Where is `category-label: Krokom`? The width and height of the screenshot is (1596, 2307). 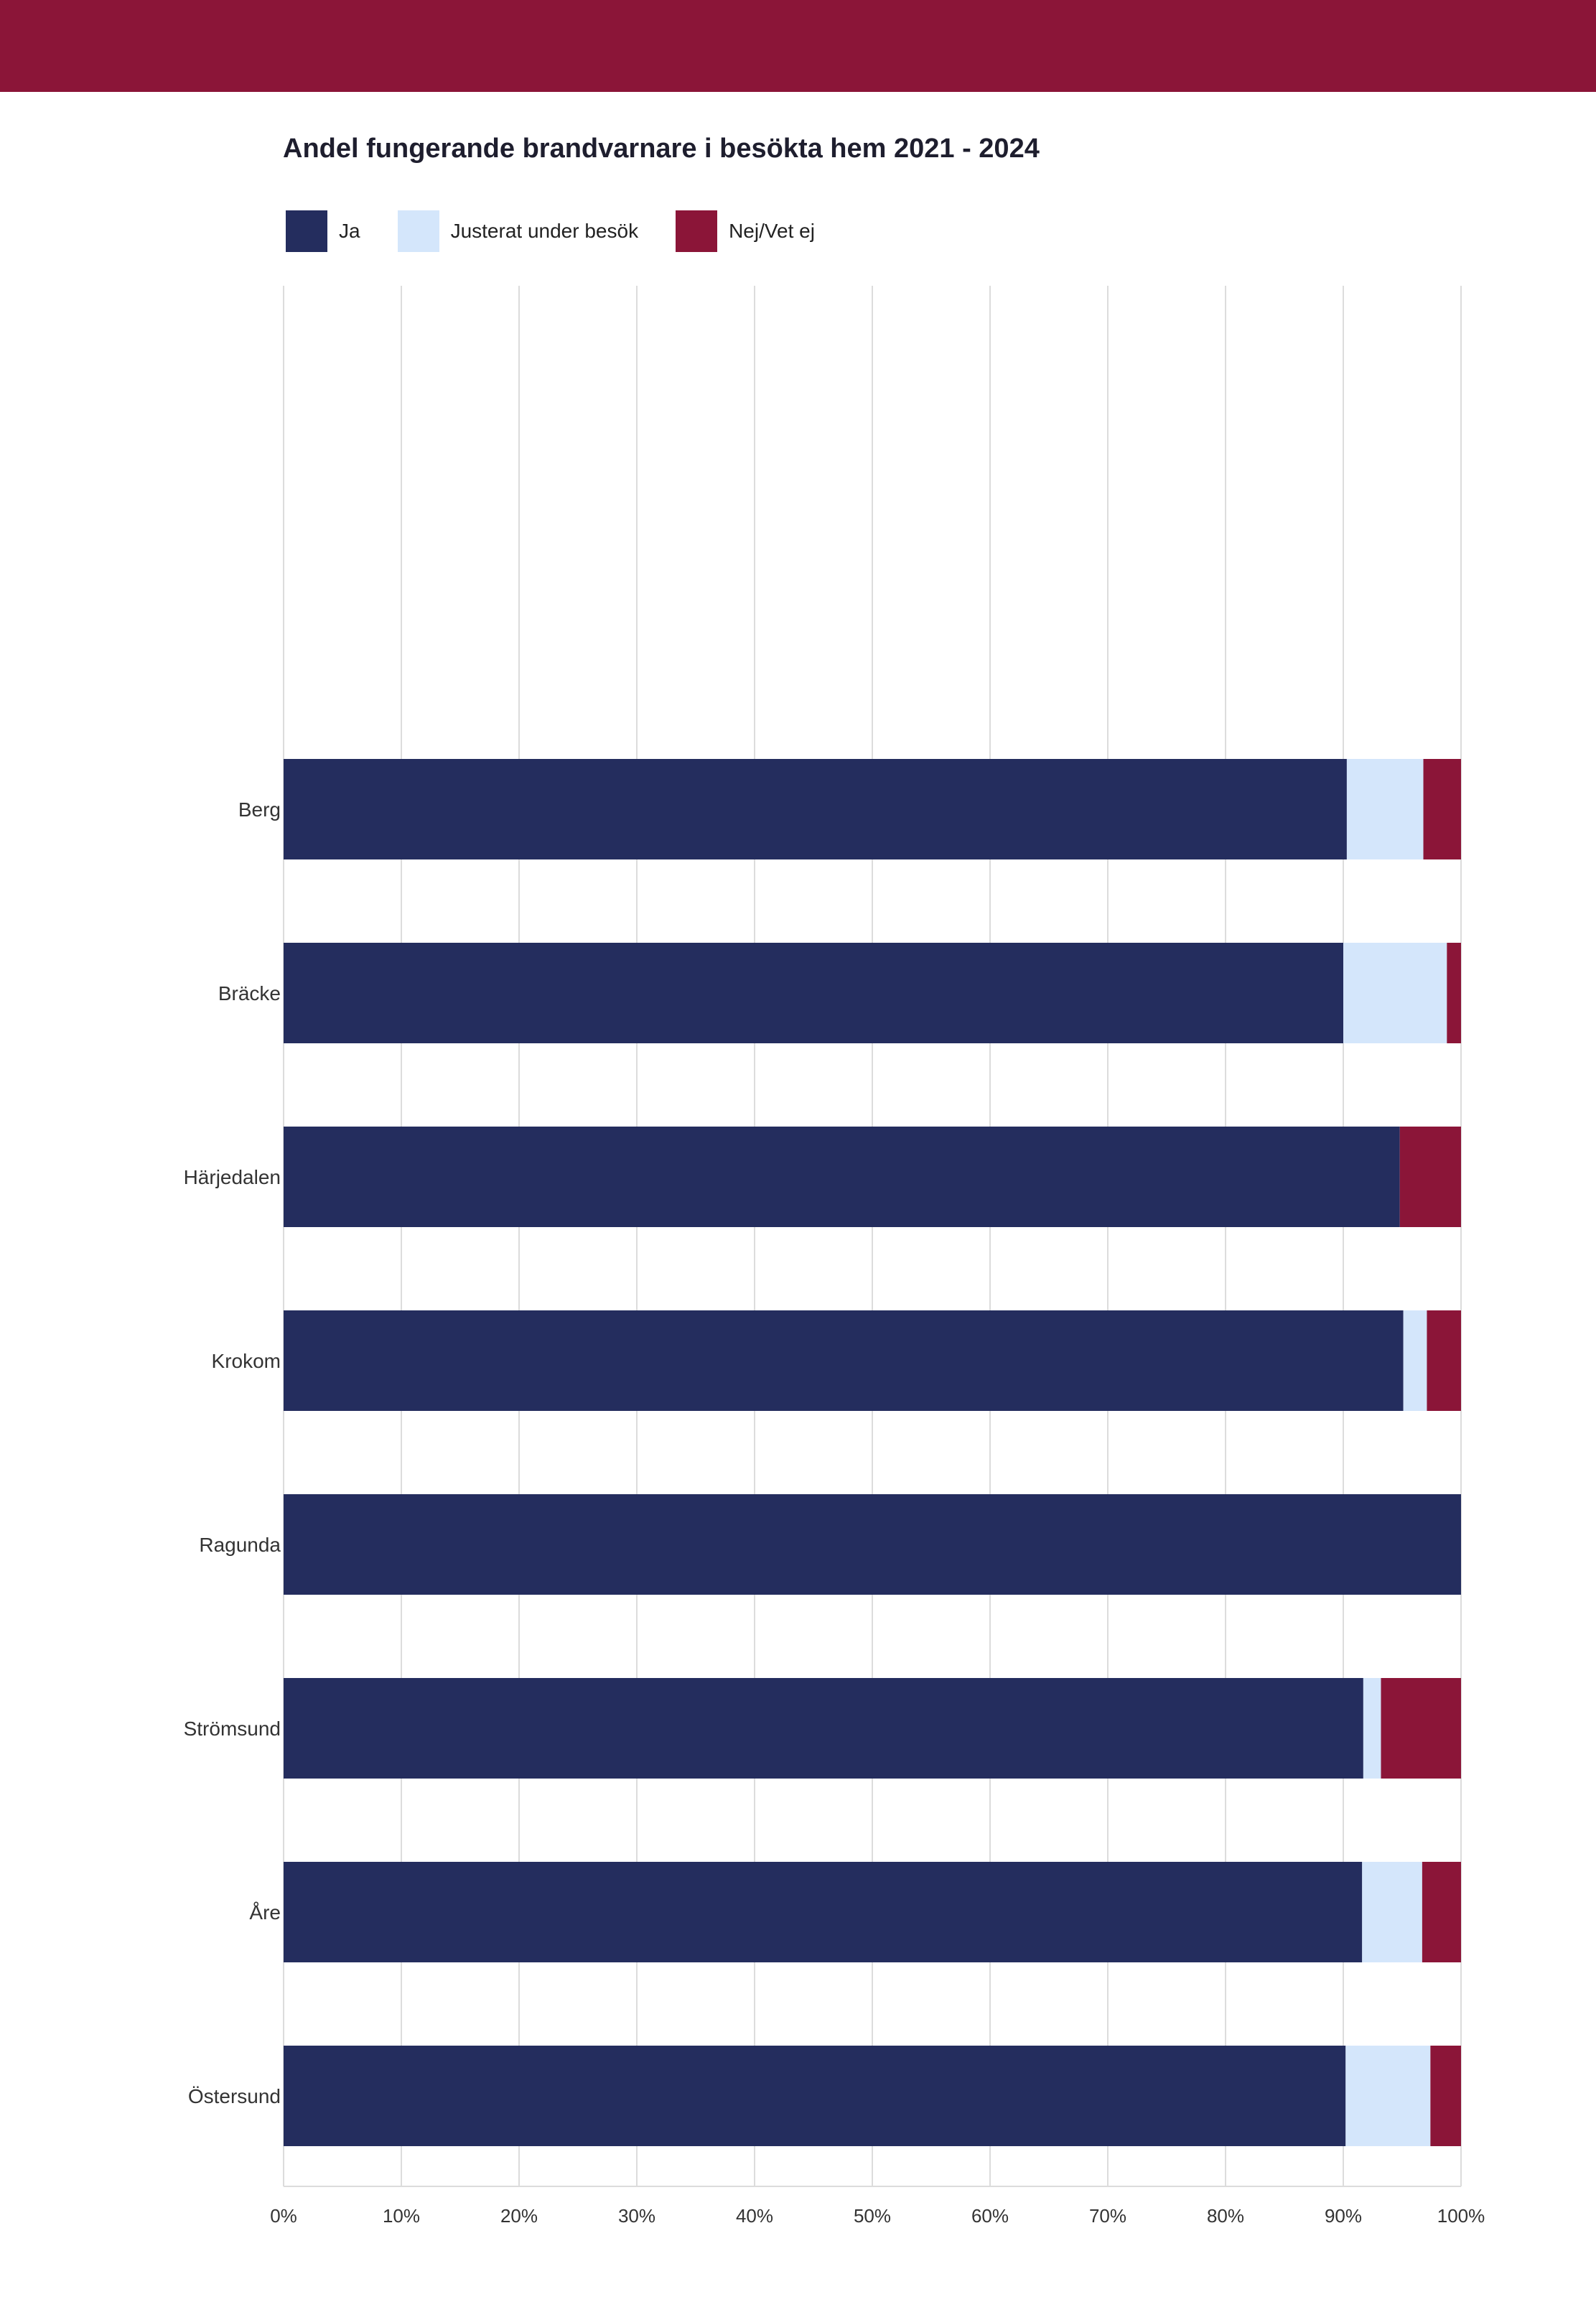 category-label: Krokom is located at coordinates (246, 1361).